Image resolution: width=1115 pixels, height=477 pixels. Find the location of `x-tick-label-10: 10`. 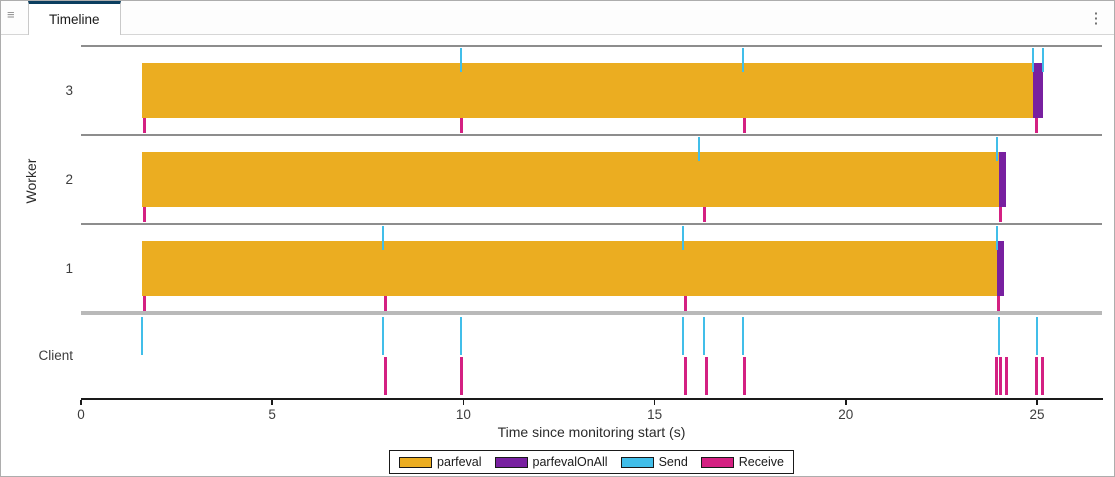

x-tick-label-10: 10 is located at coordinates (463, 414).